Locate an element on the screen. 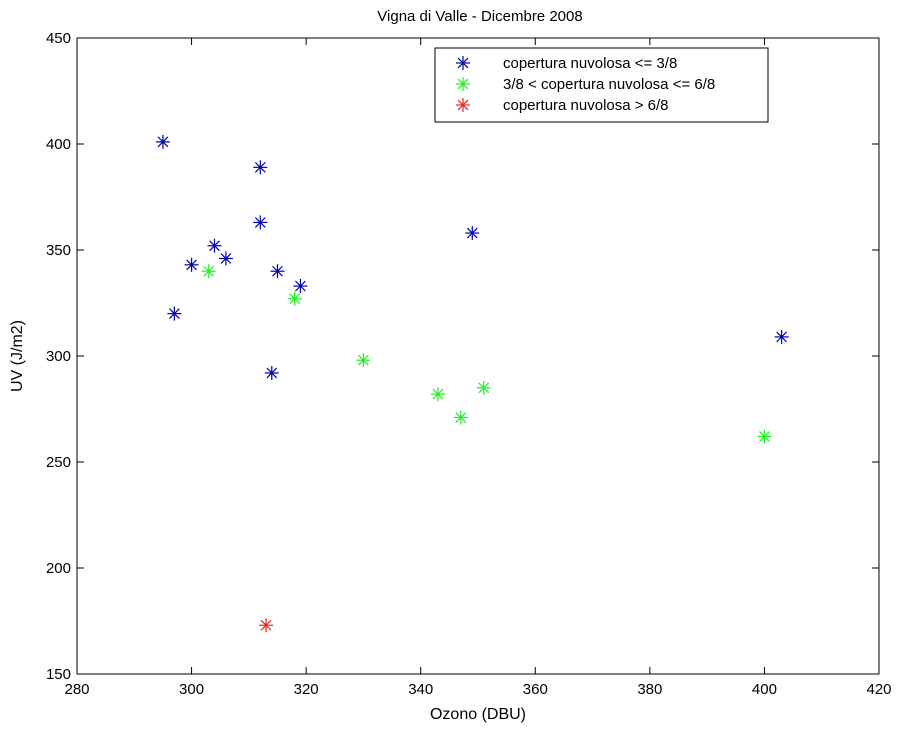 This screenshot has width=899, height=733. x-tick-label: 320 is located at coordinates (306, 689).